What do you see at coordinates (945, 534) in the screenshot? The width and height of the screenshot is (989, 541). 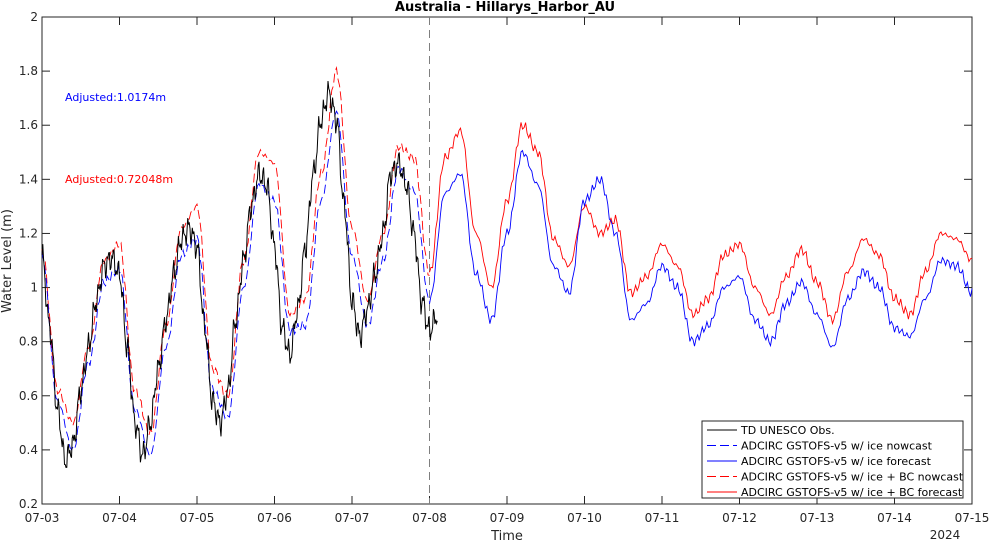 I see `year-label: 2024` at bounding box center [945, 534].